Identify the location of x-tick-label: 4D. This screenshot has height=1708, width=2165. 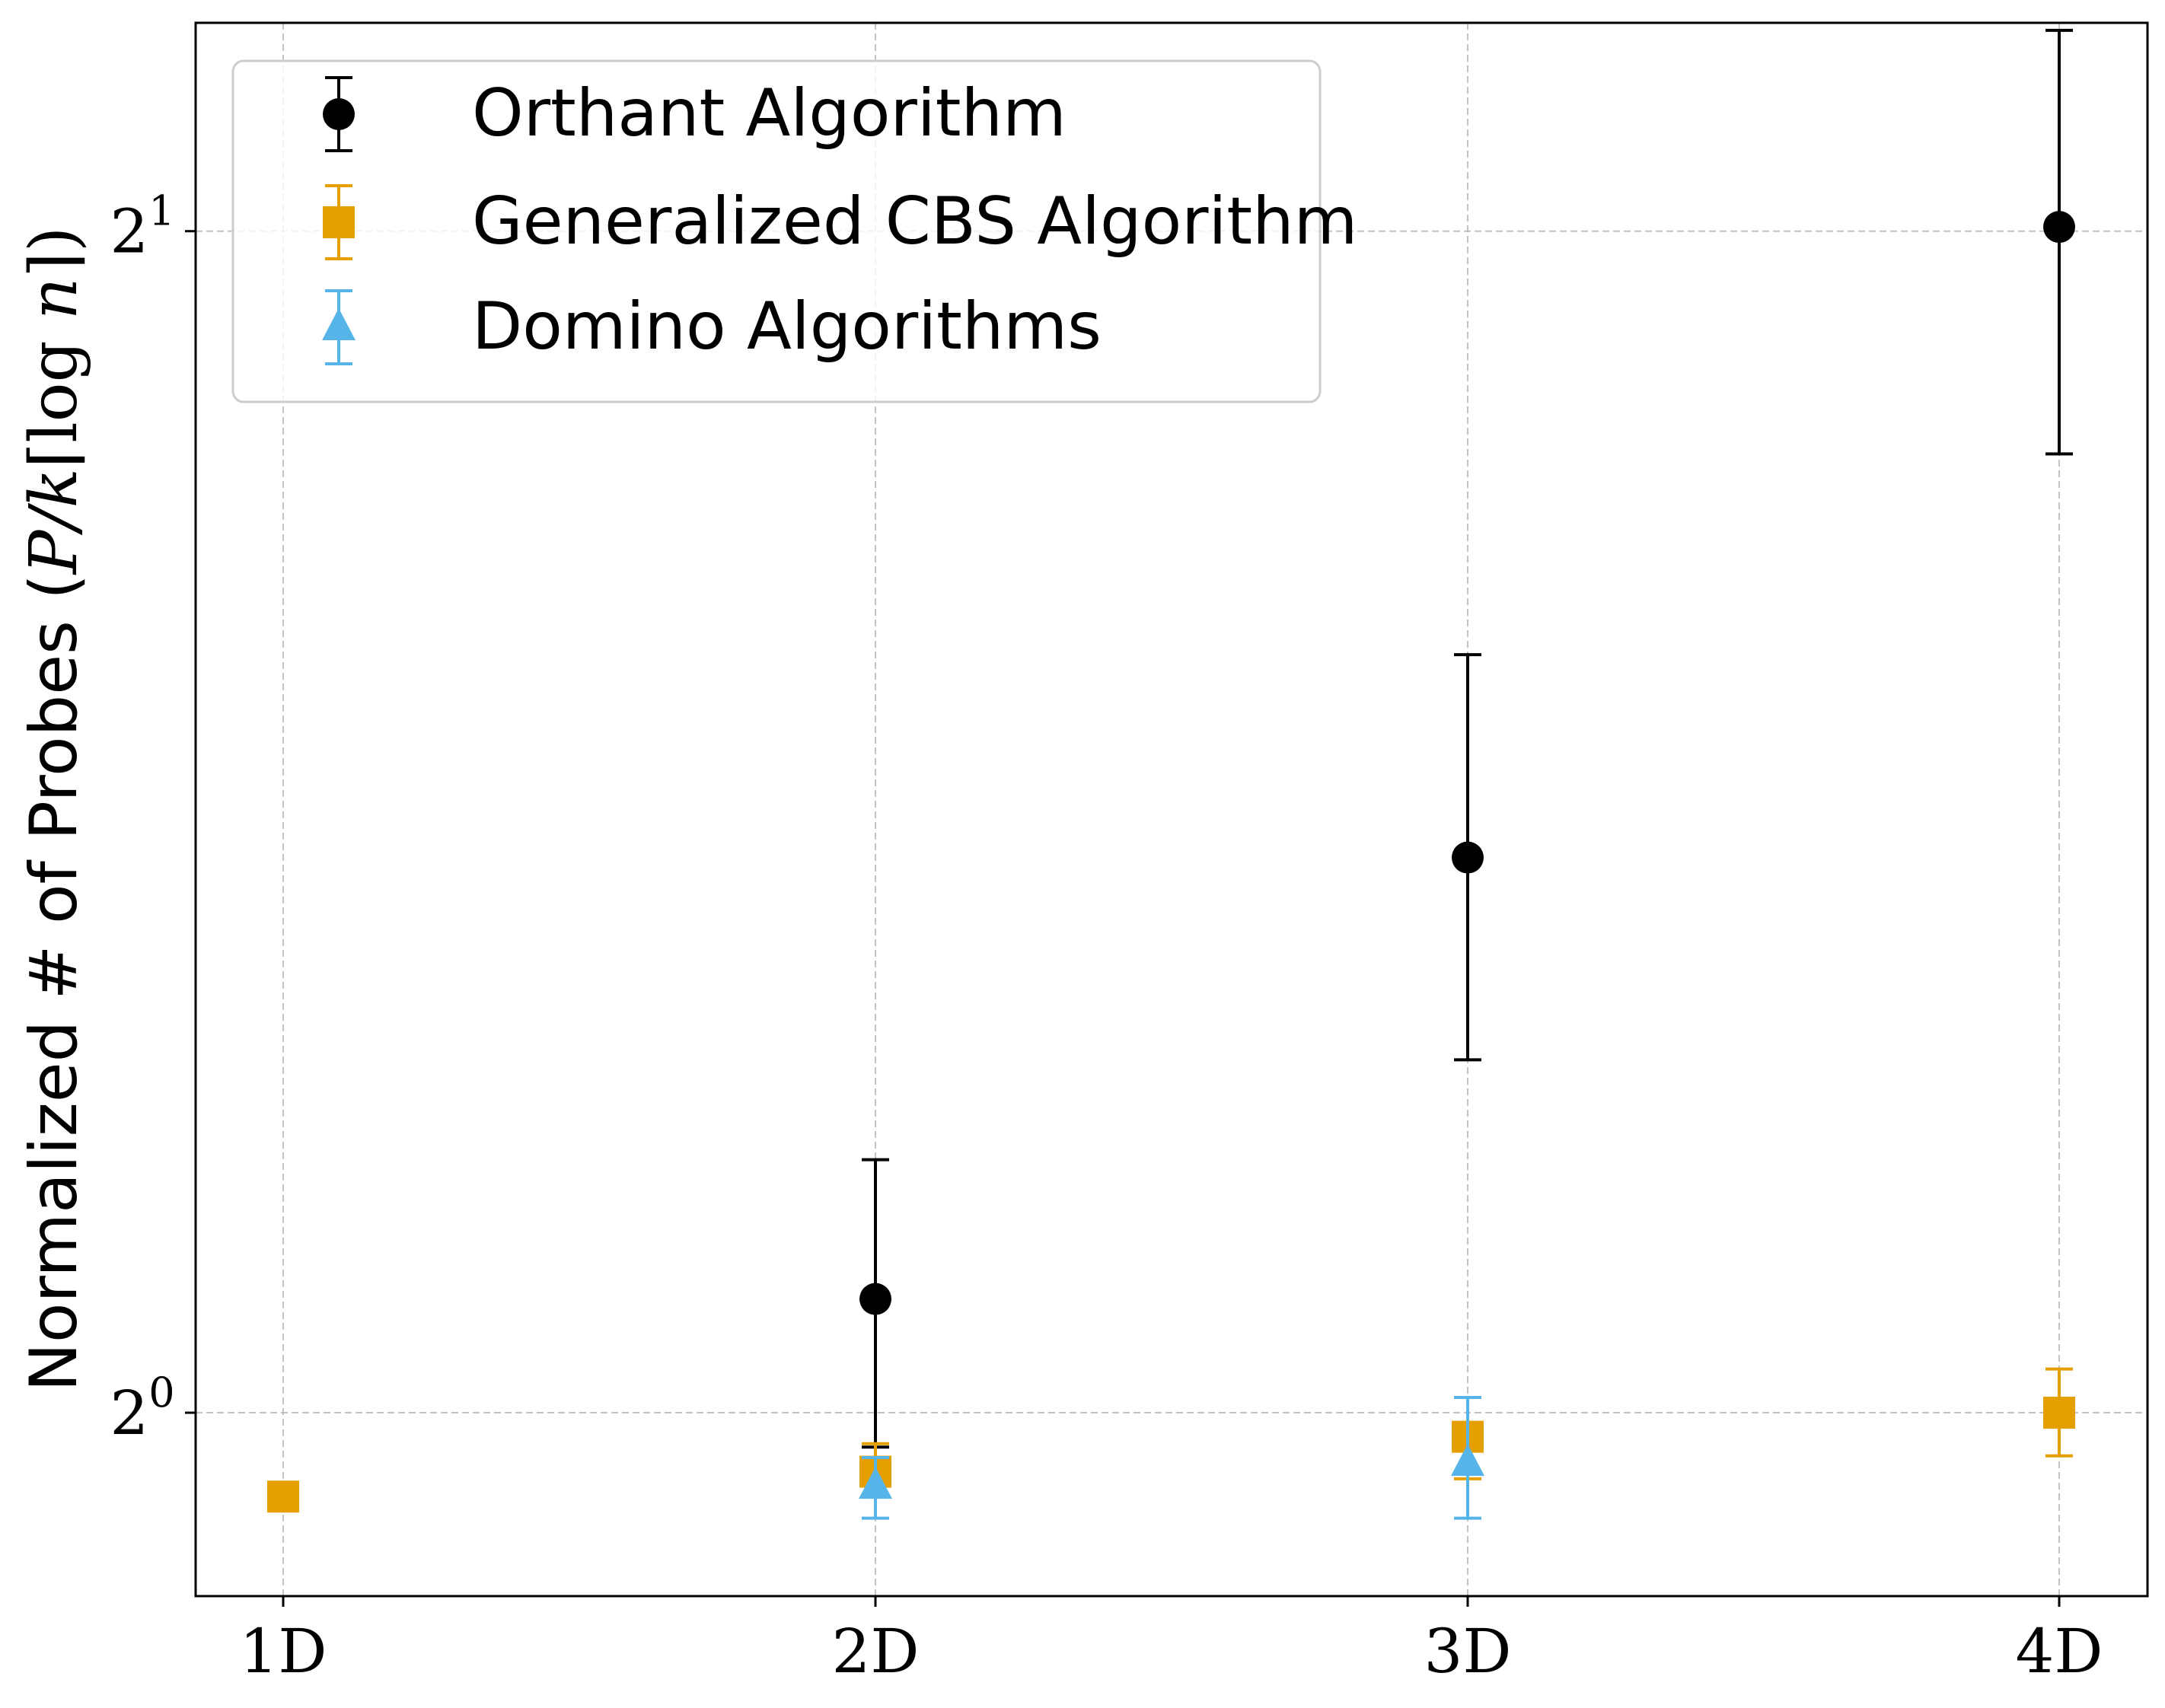
(2059, 1651).